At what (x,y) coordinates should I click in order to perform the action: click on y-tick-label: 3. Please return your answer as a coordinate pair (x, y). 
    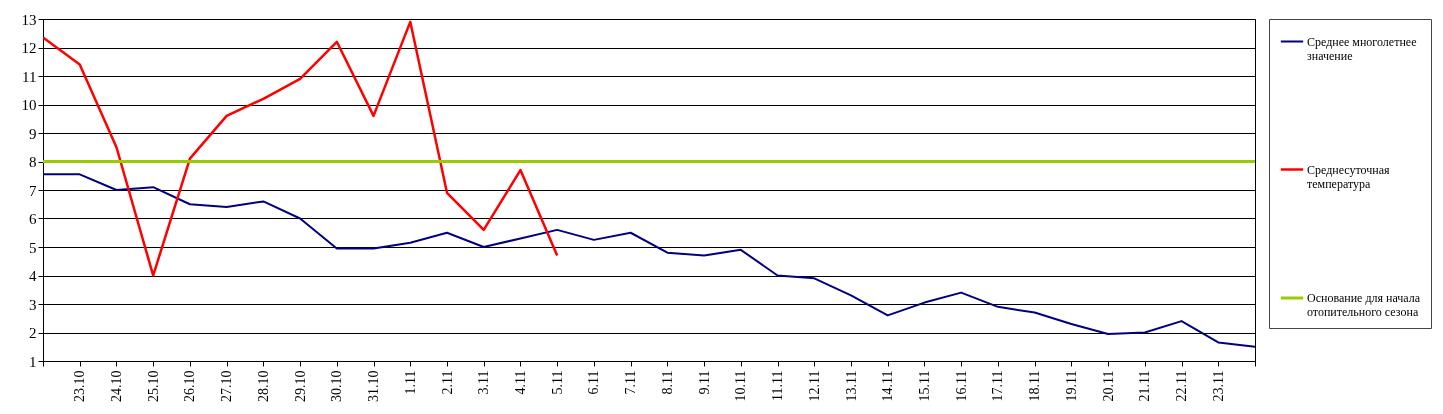
    Looking at the image, I should click on (33, 304).